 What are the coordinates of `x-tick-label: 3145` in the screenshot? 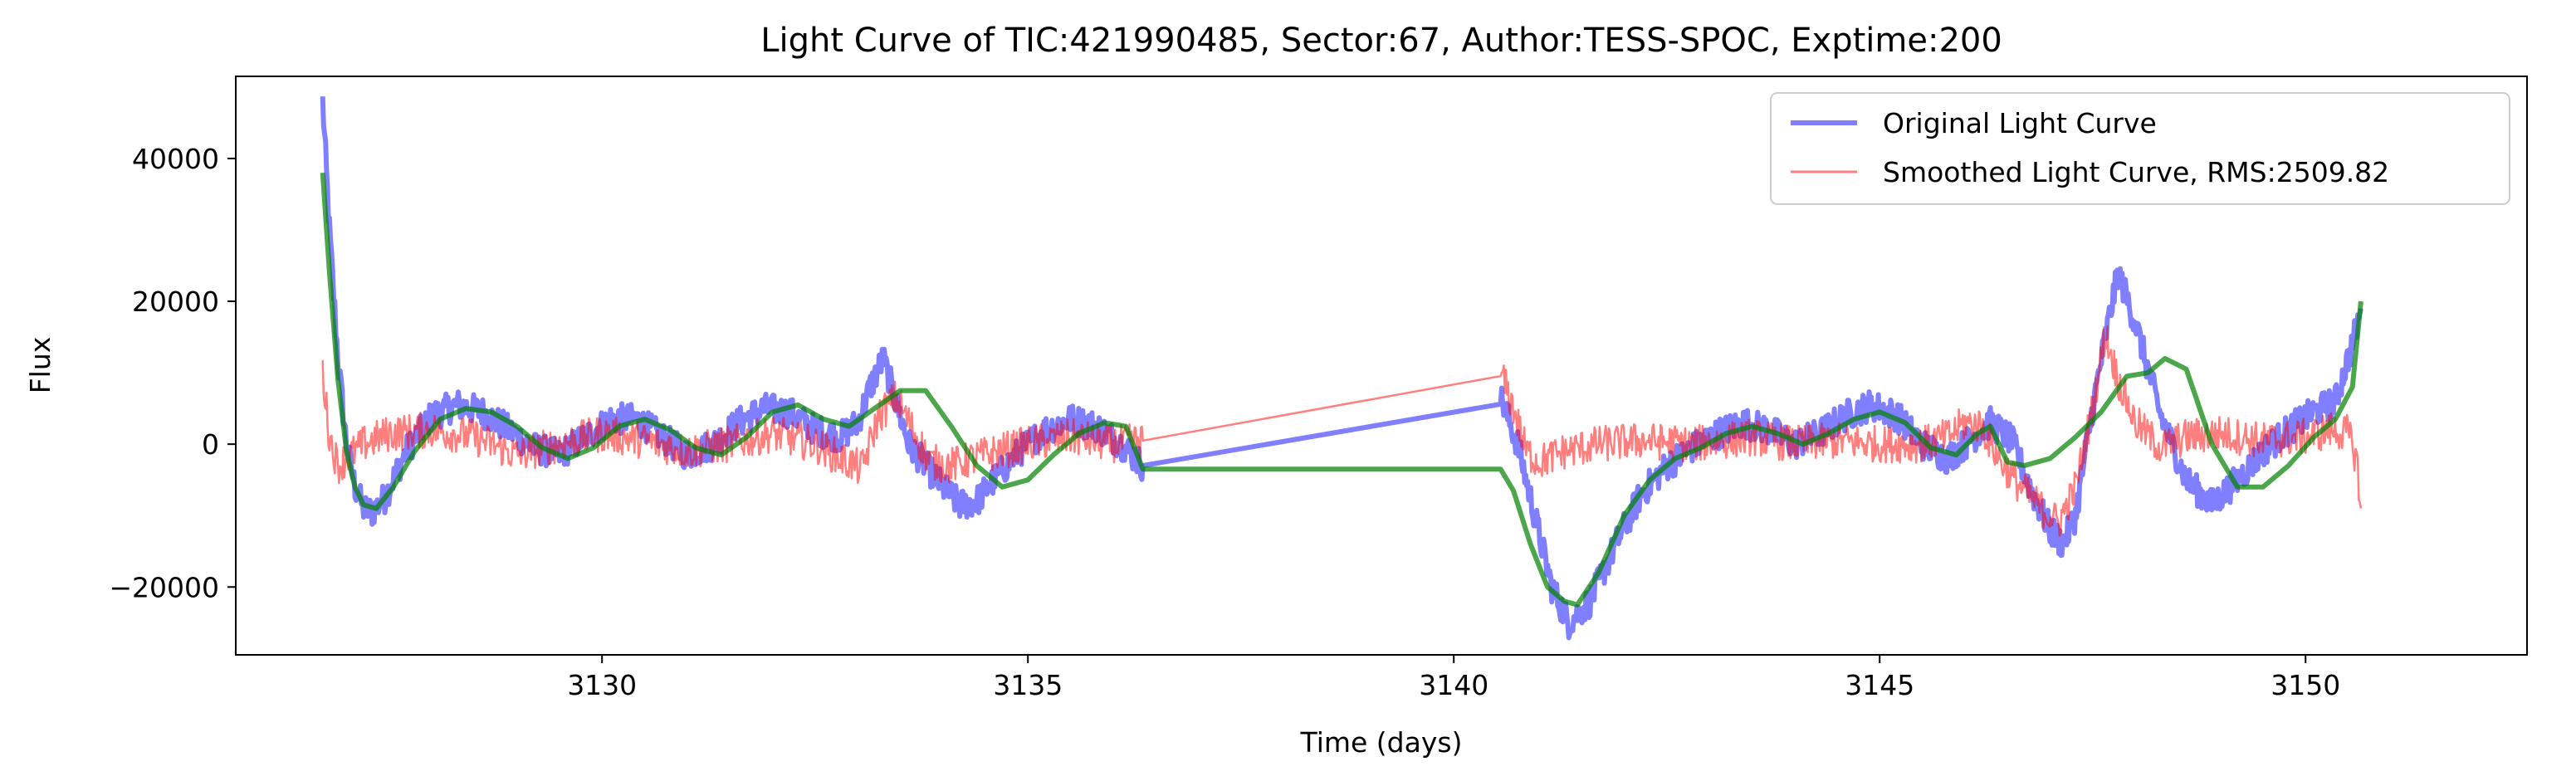 It's located at (1879, 685).